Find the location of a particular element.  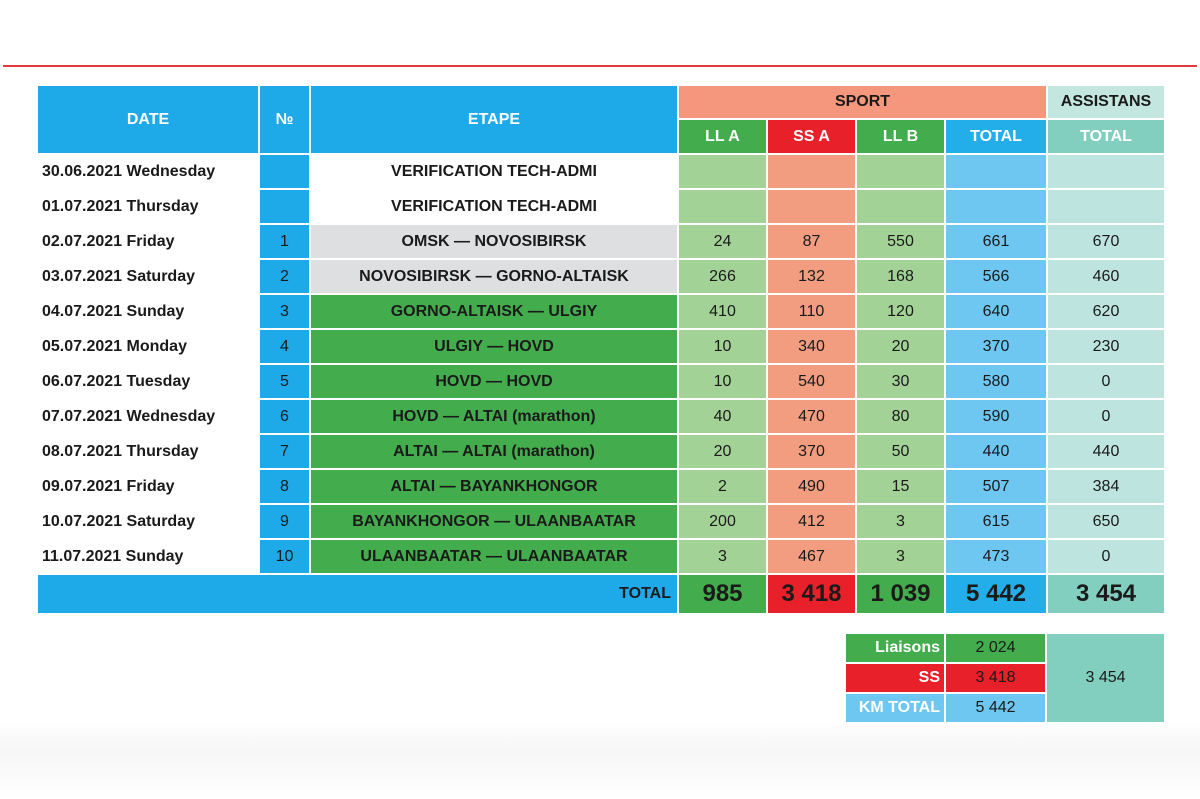

row-etape: ULGIY — HOVD is located at coordinates (494, 346).